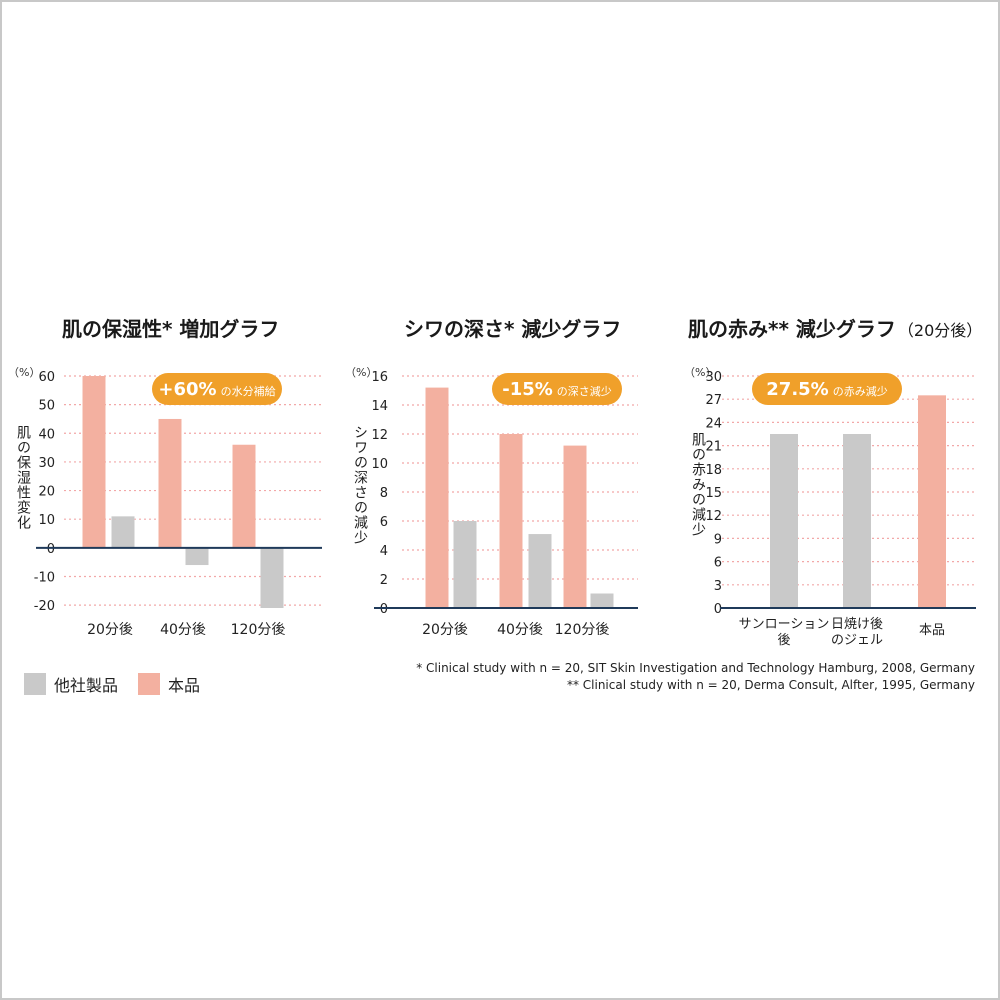 This screenshot has width=1000, height=1000. I want to click on y-tick-label: 15, so click(713, 493).